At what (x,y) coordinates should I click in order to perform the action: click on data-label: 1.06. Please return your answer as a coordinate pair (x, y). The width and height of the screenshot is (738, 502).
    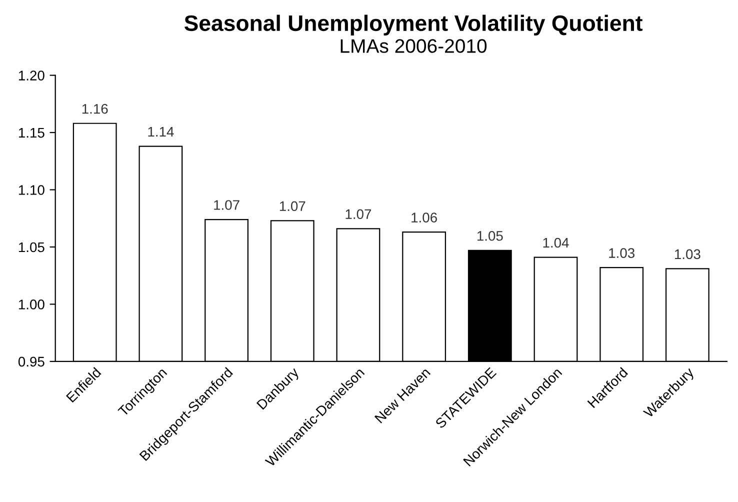
    Looking at the image, I should click on (424, 217).